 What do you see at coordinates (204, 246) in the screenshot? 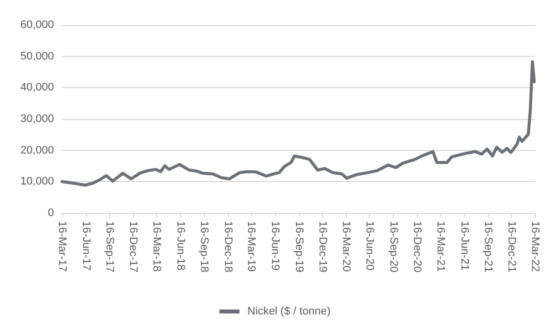
I see `x-tick-label: 16-Sep-18` at bounding box center [204, 246].